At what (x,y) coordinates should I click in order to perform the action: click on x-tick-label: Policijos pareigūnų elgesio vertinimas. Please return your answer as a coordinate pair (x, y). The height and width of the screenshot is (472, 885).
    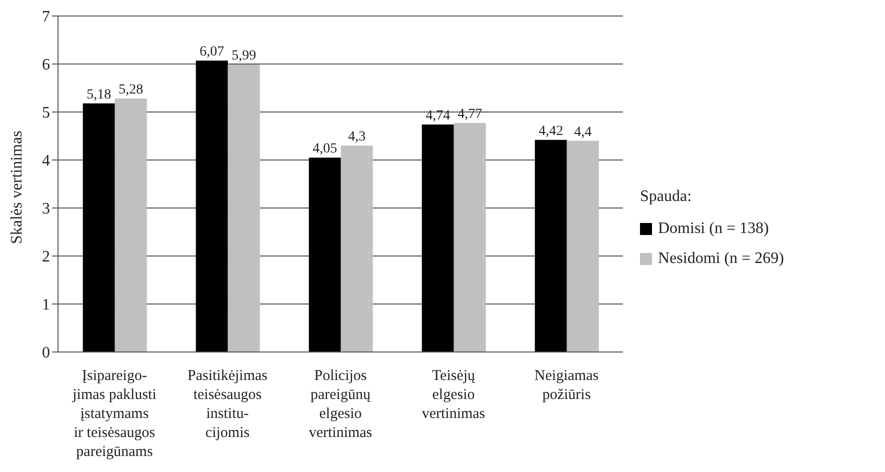
    Looking at the image, I should click on (340, 404).